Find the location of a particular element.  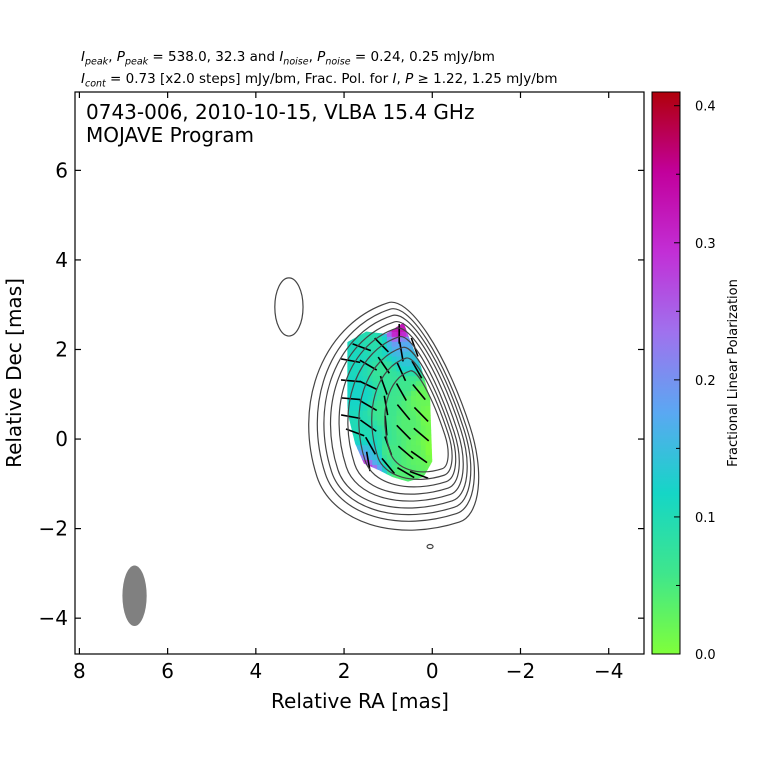

icont-symbol: I is located at coordinates (83, 79).